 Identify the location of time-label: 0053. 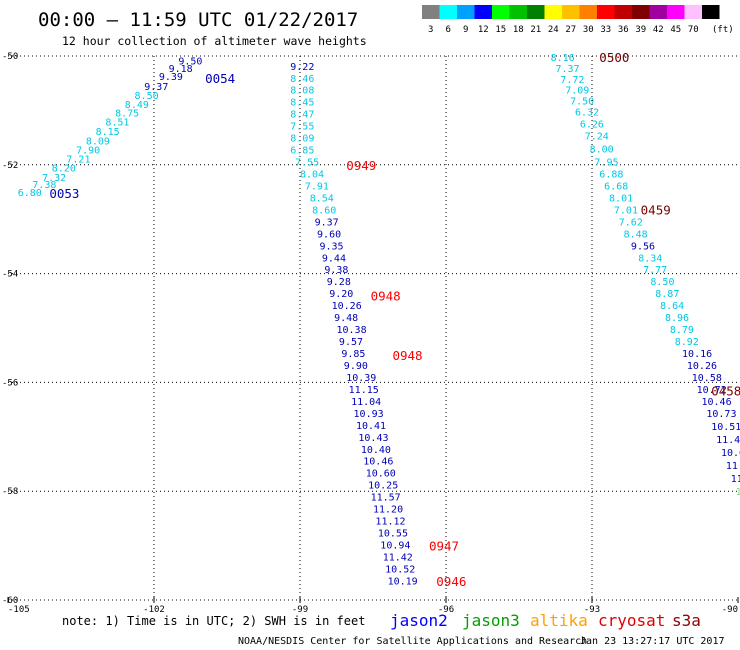
(64, 193).